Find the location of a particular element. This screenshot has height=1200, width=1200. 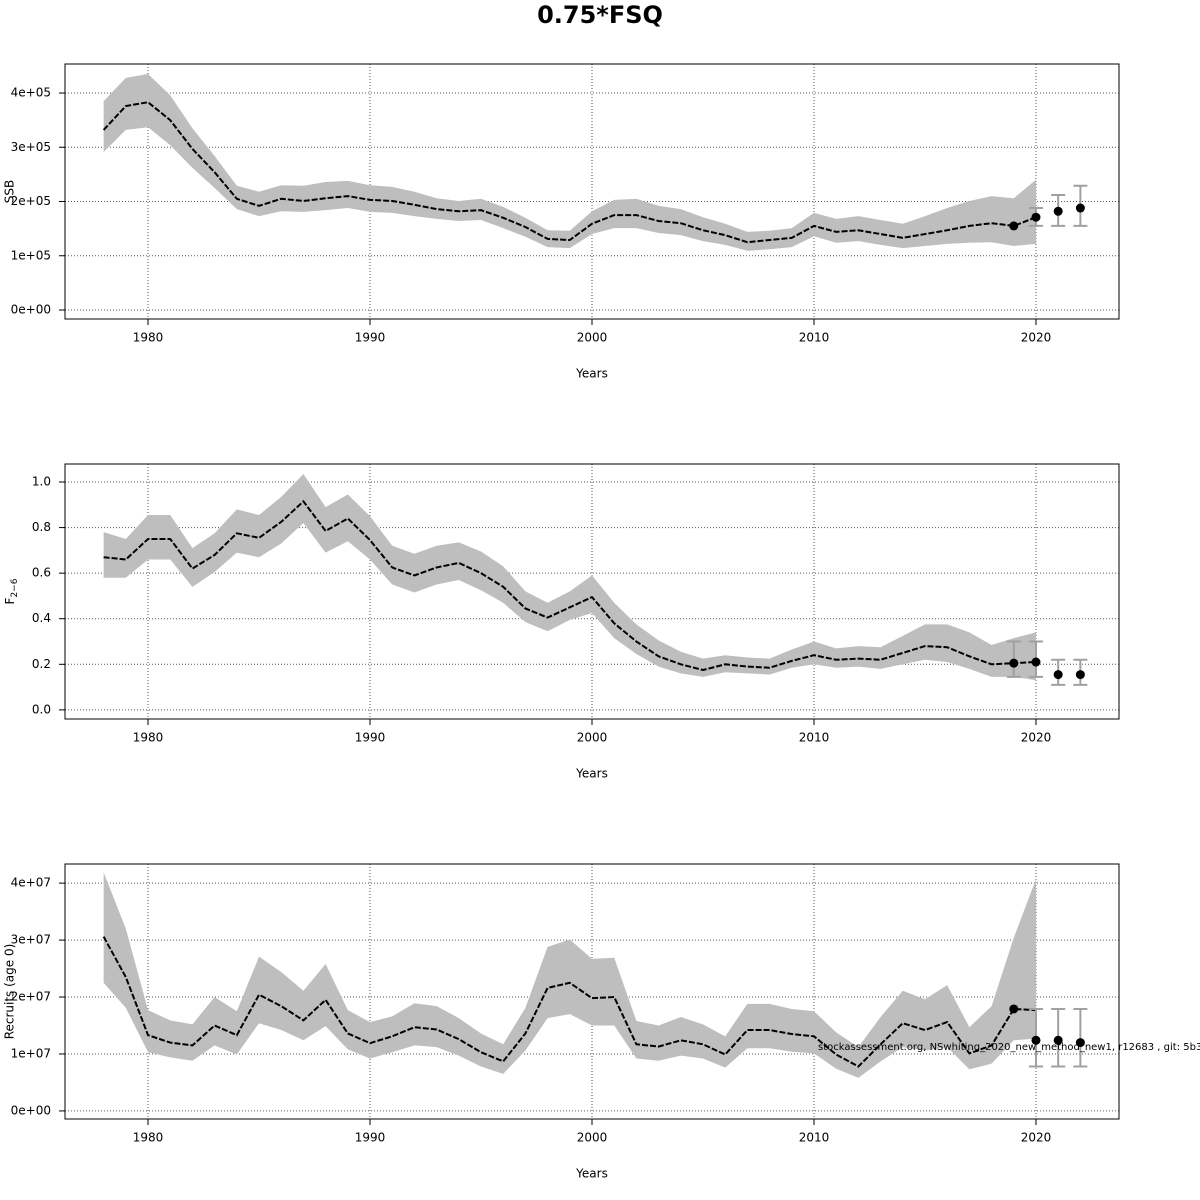

y-tick-label: 0.2 is located at coordinates (41, 664).